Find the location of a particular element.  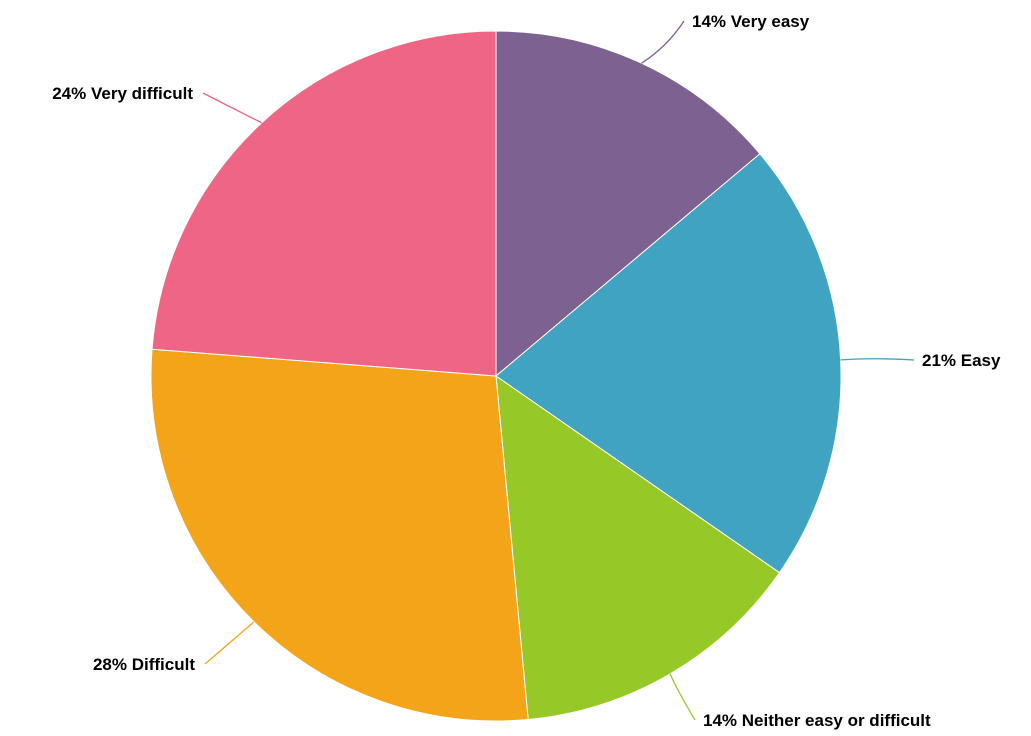

leader-line-neither-easy-or-difficult is located at coordinates (682, 697).